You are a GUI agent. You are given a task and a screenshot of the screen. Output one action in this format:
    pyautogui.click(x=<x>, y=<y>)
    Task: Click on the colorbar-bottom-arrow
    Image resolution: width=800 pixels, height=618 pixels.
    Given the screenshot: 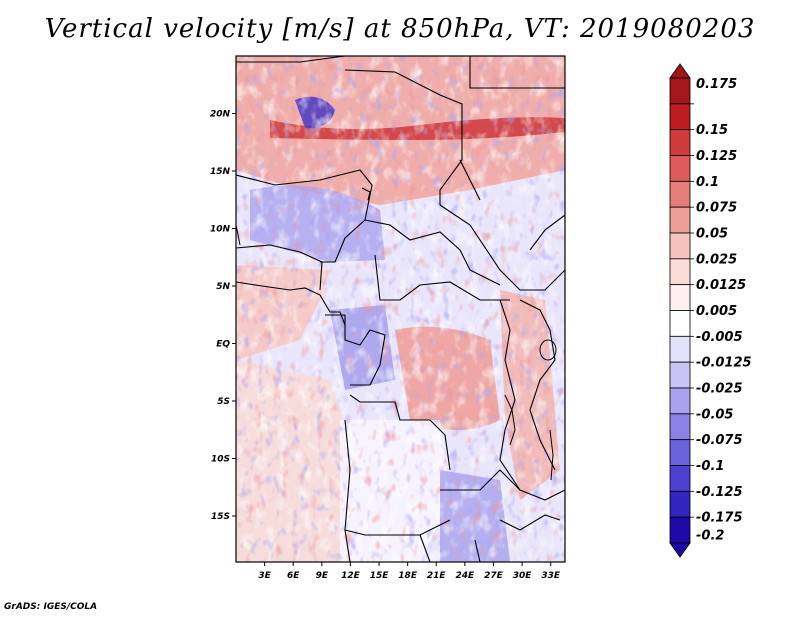 What is the action you would take?
    pyautogui.click(x=680, y=550)
    